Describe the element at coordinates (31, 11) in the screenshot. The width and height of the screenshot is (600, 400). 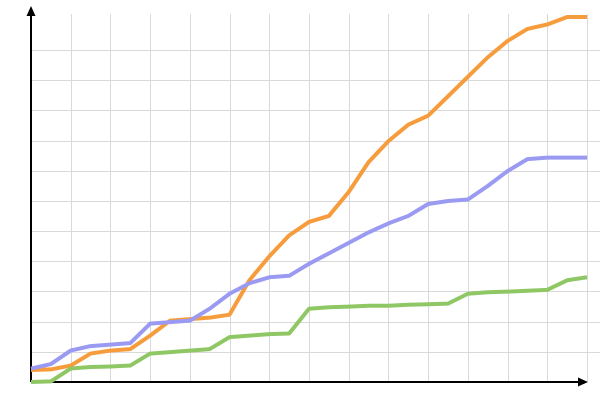
I see `y-axis-arrow-icon` at that location.